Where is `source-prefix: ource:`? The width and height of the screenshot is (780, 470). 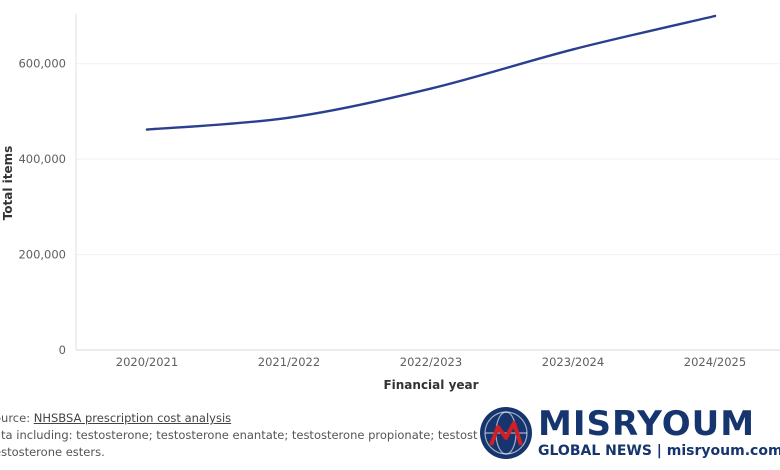
source-prefix: ource: is located at coordinates (15, 418).